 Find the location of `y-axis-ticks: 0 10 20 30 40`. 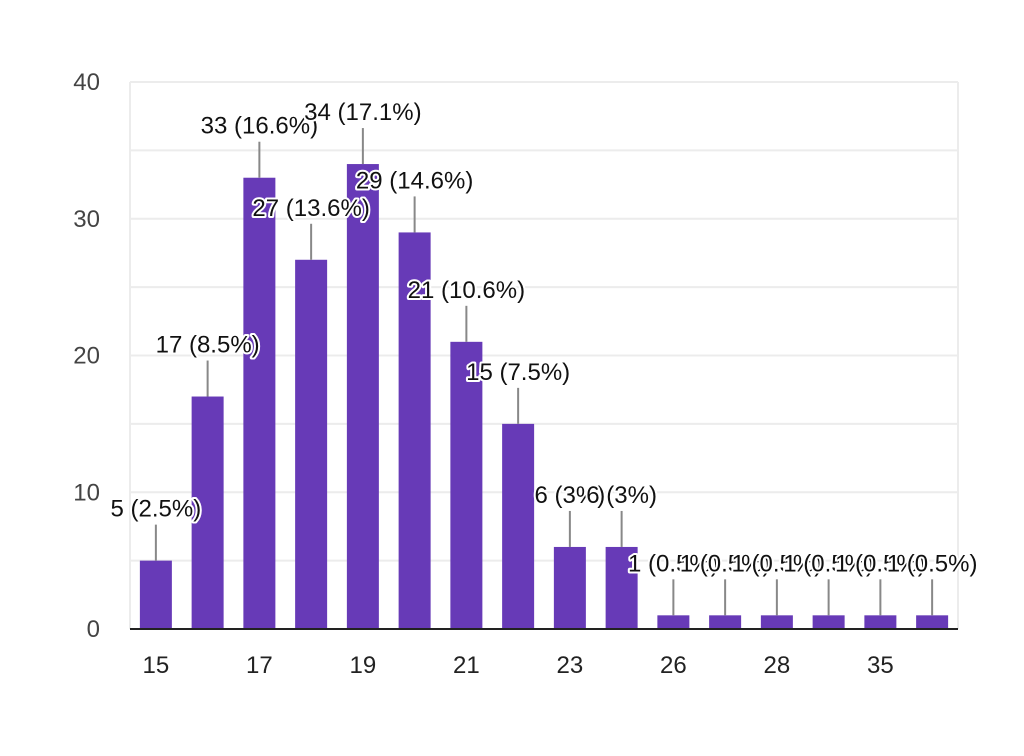

y-axis-ticks: 0 10 20 30 40 is located at coordinates (86, 356).